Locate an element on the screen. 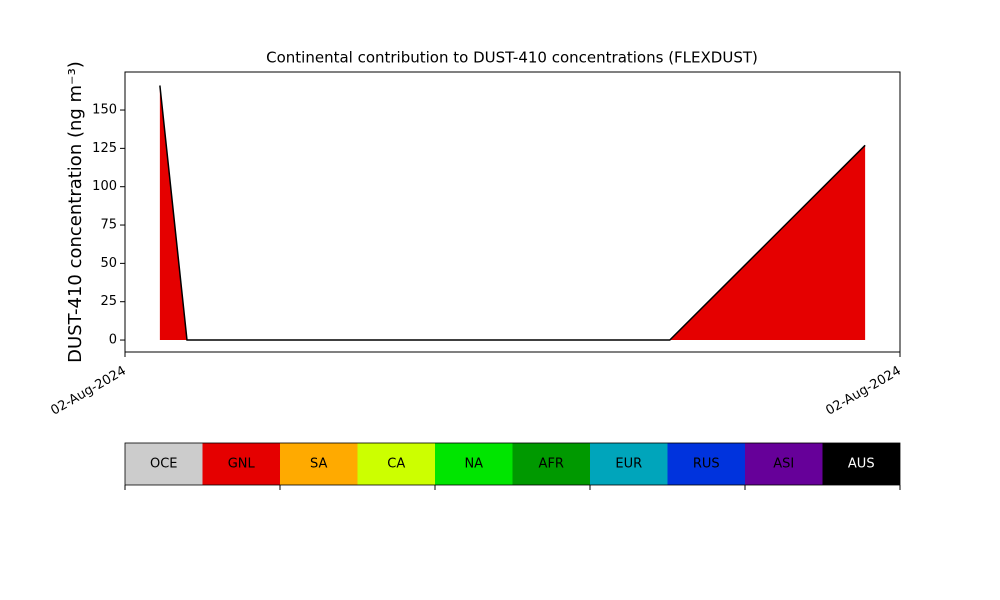 This screenshot has height=600, width=1000. colorbar-label: GNL is located at coordinates (242, 464).